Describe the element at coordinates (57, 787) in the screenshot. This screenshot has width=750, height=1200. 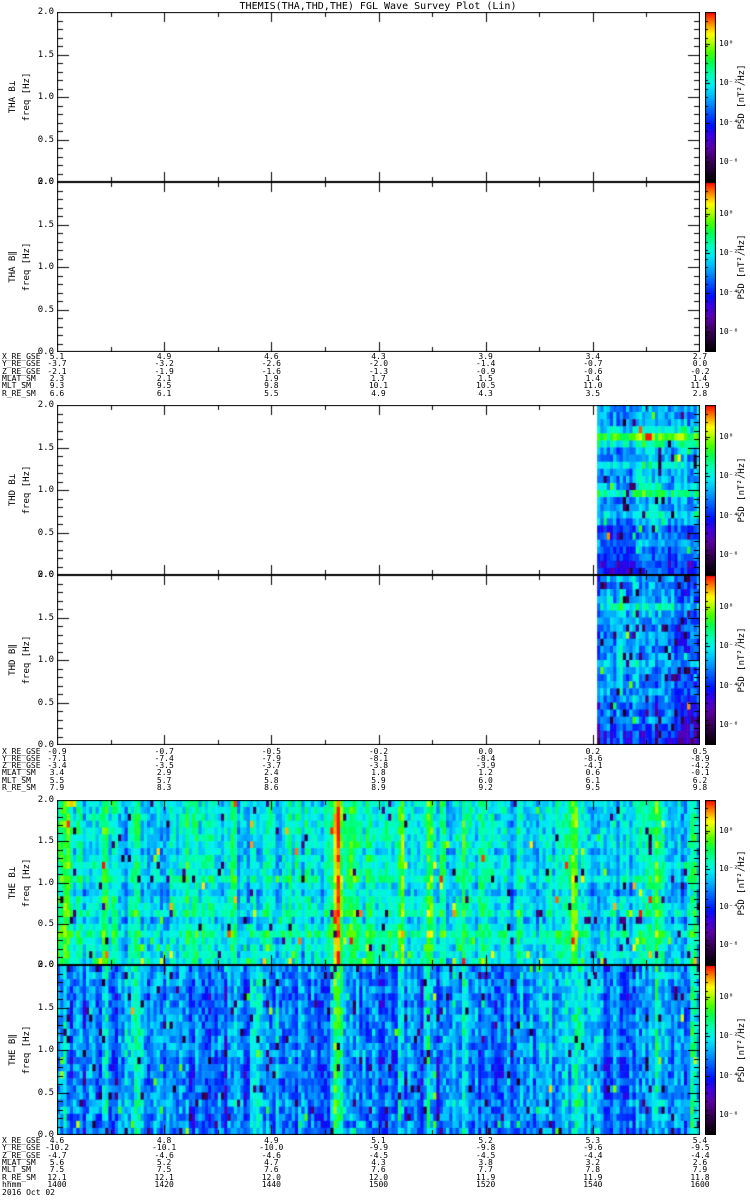
I see `ephemeris-value: 7.9` at that location.